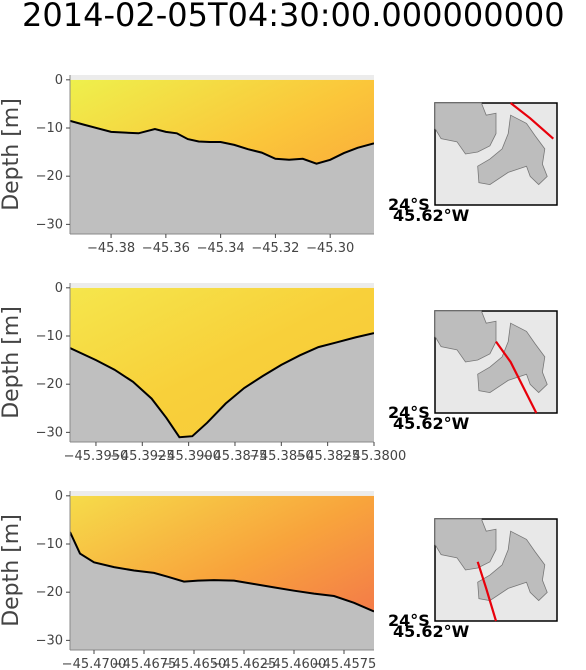 This screenshot has width=586, height=670. I want to click on x-tick-label: −45.36, so click(166, 248).